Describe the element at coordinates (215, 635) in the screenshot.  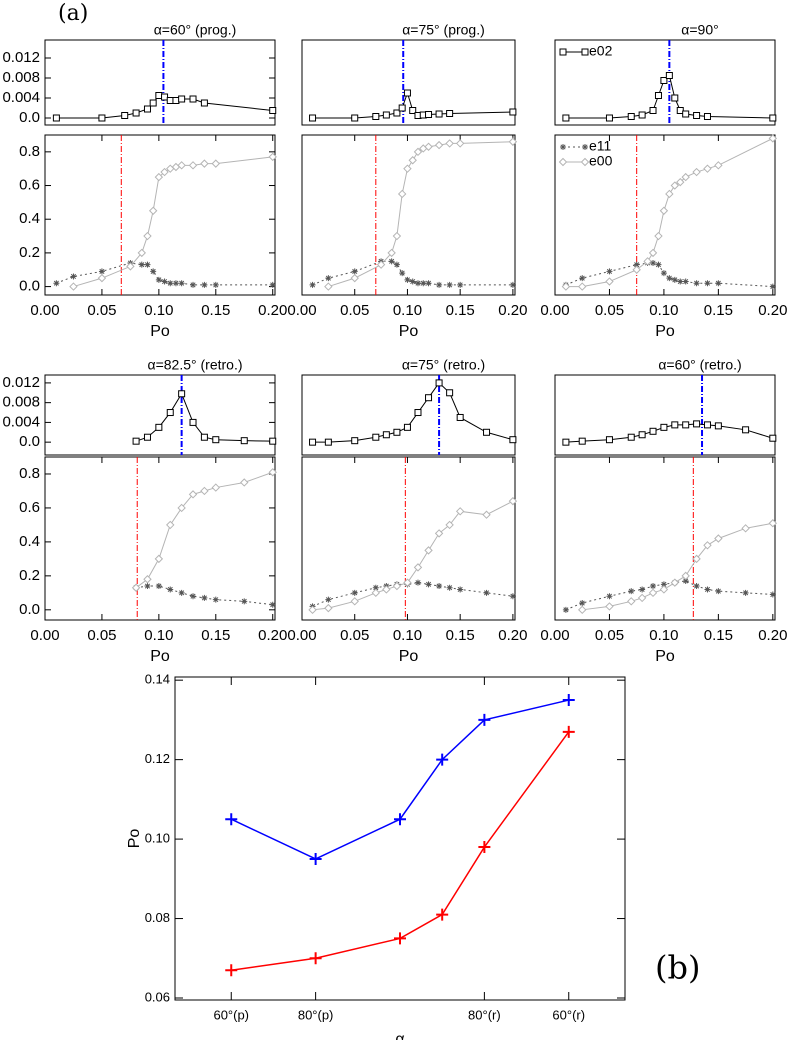
I see `x-tick-label: 0.15` at that location.